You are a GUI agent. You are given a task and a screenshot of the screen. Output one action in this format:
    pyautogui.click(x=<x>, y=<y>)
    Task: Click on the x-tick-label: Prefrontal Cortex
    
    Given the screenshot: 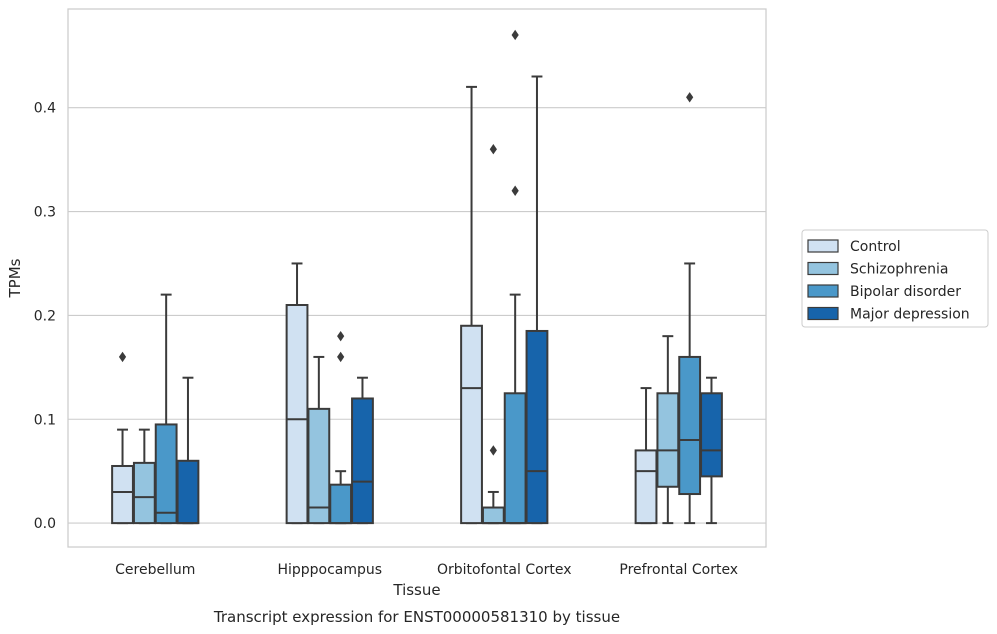 What is the action you would take?
    pyautogui.click(x=678, y=570)
    